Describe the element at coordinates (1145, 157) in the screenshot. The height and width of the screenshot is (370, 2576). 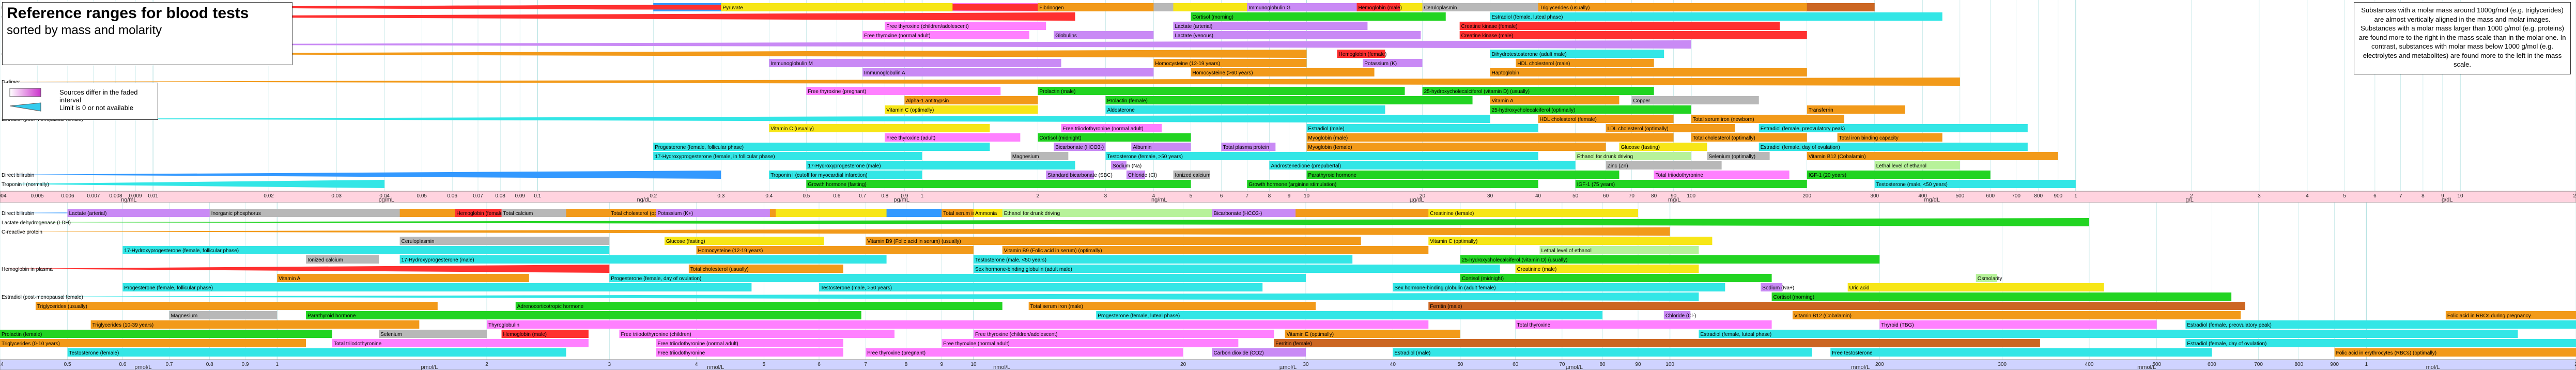
I see `range-bar-label: Testosterone (female, >50 years)` at that location.